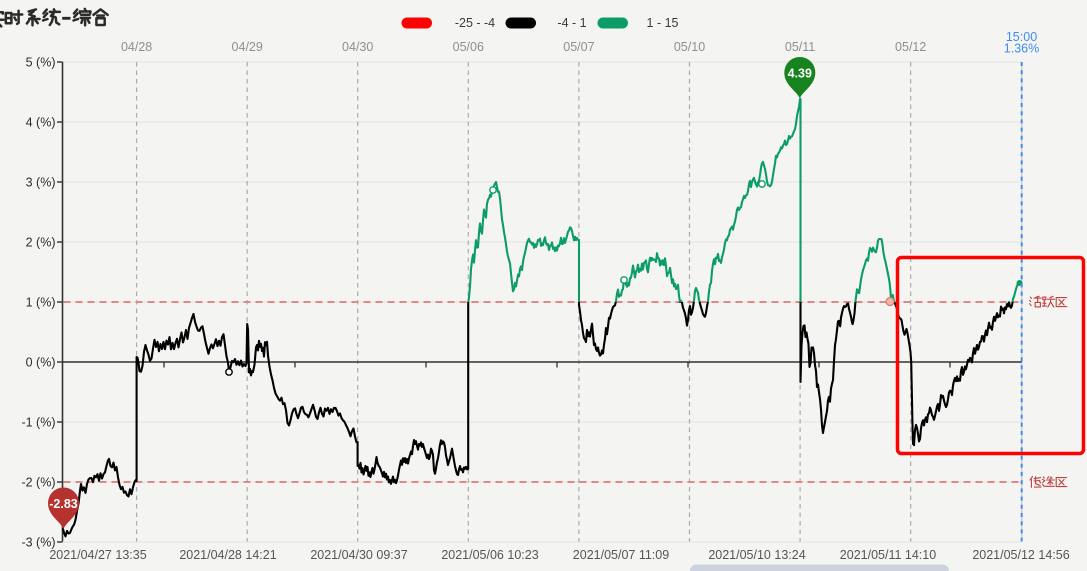 This screenshot has height=571, width=1087. Describe the element at coordinates (756, 555) in the screenshot. I see `svg-text: 2021/05/10 13:24` at that location.